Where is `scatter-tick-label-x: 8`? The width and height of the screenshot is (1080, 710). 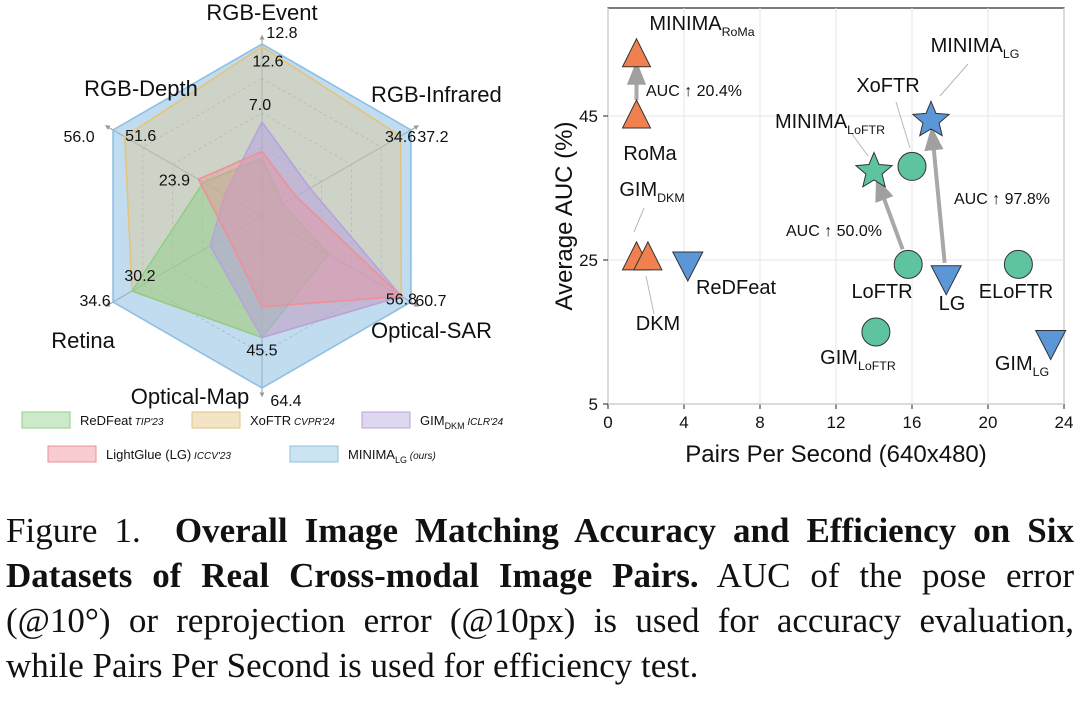
scatter-tick-label-x: 8 is located at coordinates (759, 422).